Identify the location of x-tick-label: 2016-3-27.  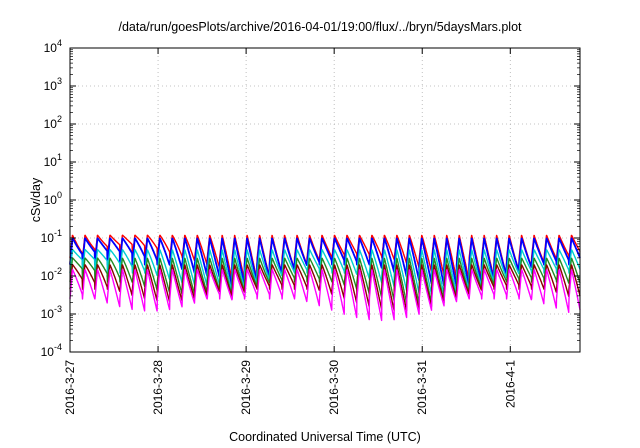
(70, 387).